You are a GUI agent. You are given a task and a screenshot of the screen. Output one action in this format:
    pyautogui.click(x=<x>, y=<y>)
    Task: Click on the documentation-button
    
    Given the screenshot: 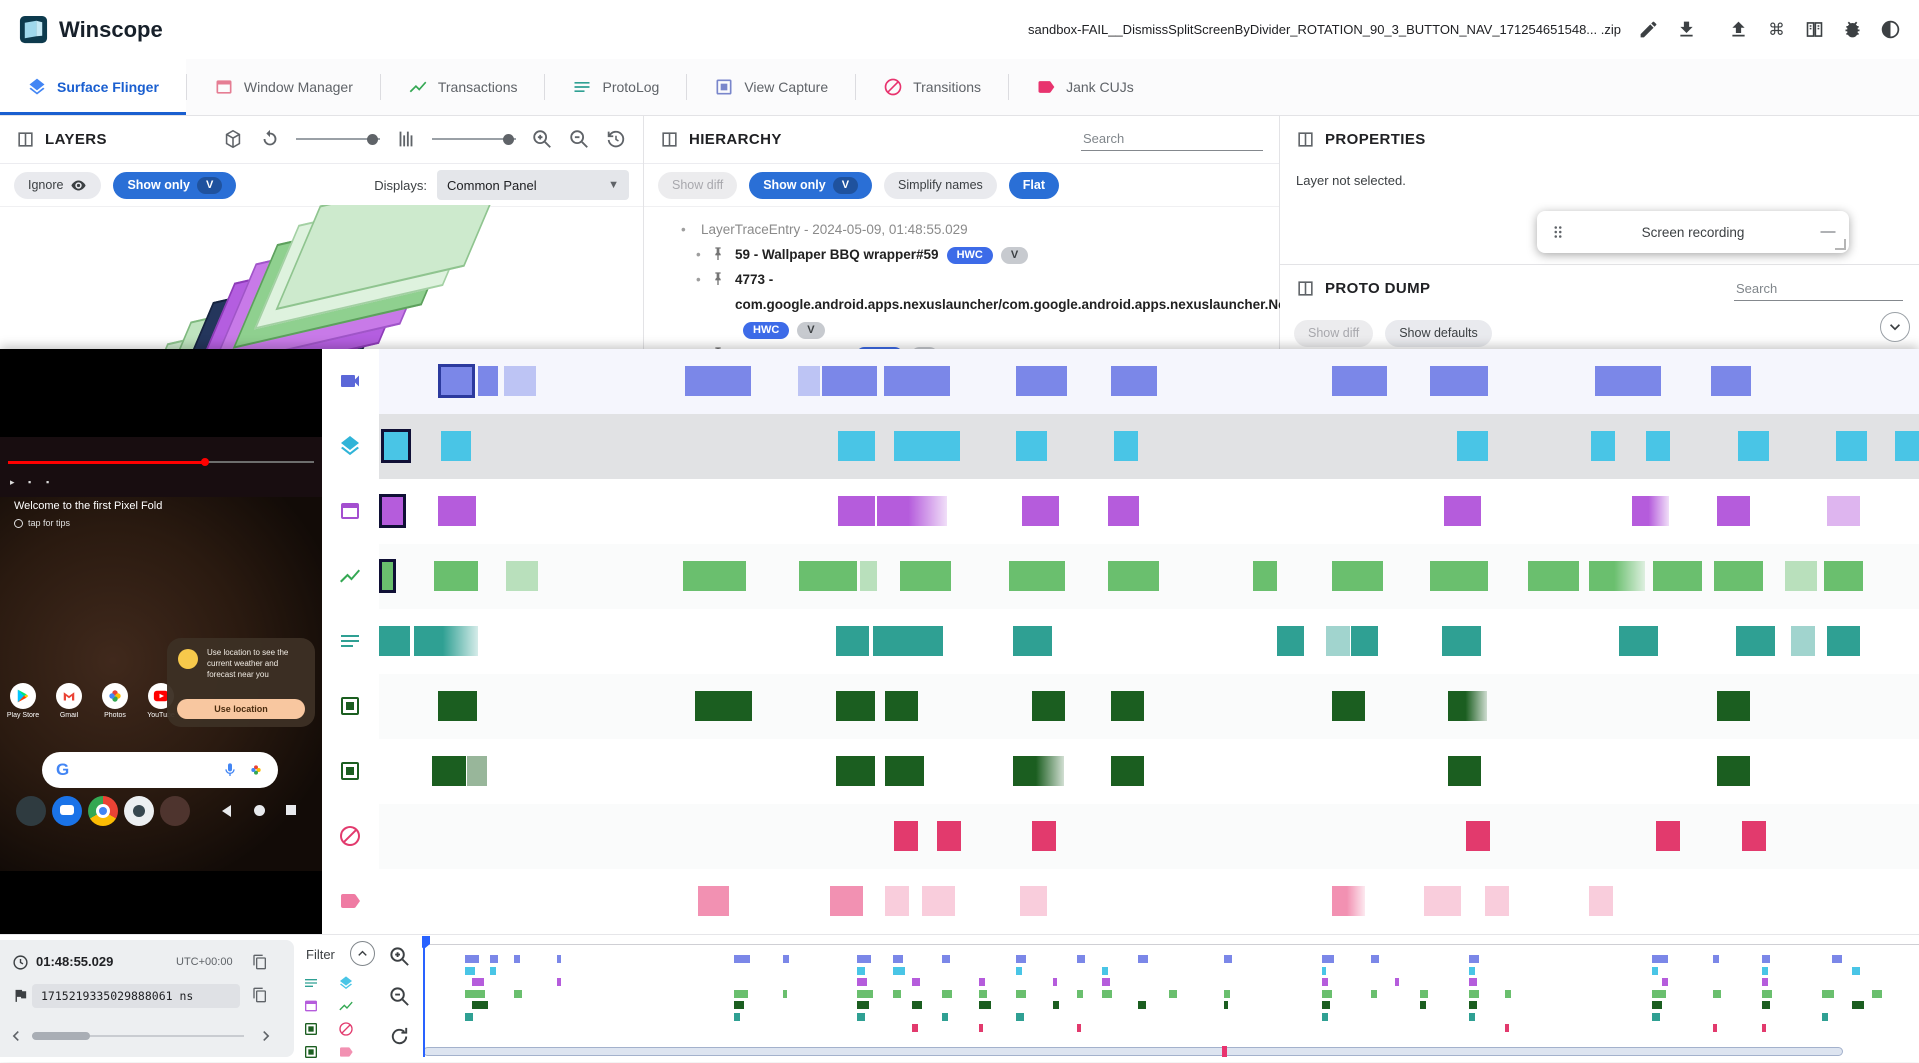 What is the action you would take?
    pyautogui.click(x=1814, y=30)
    